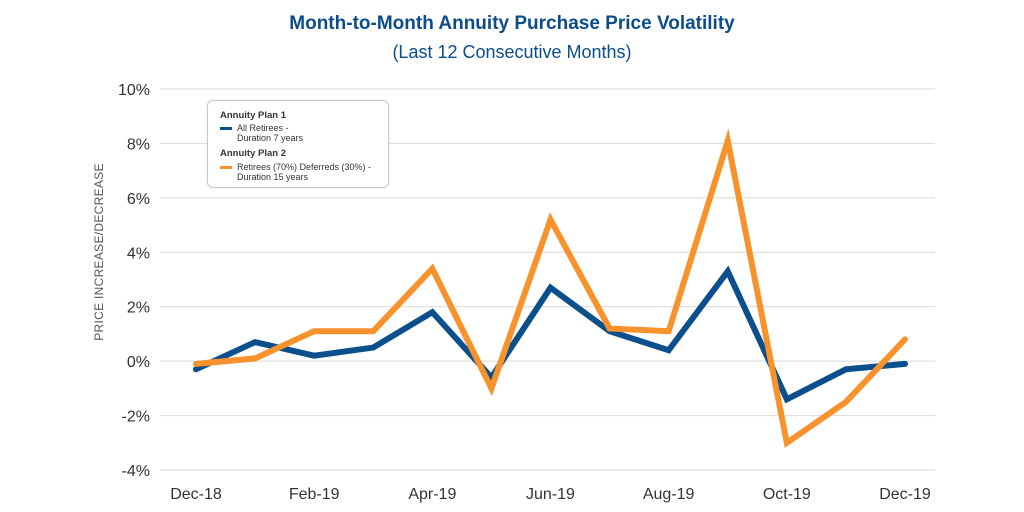 The height and width of the screenshot is (512, 1024). I want to click on y-tick-label: -2%, so click(136, 417).